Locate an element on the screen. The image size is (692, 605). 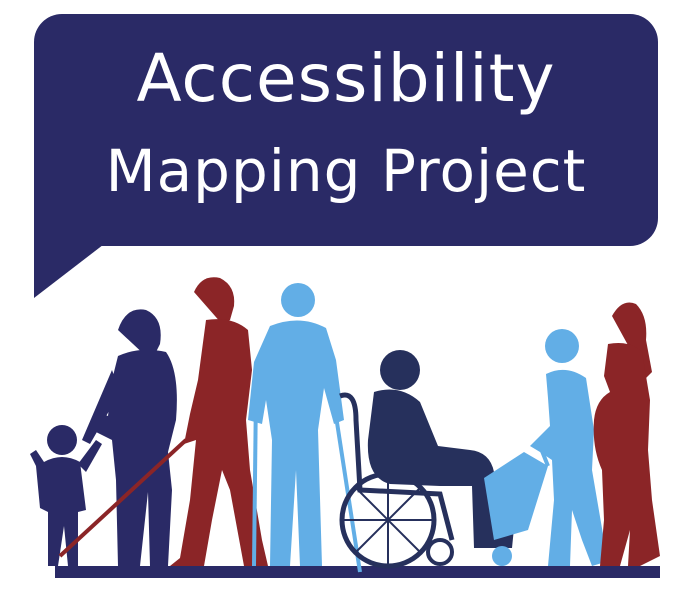
woman-with-trolley-silhouette-icon is located at coordinates (571, 447).